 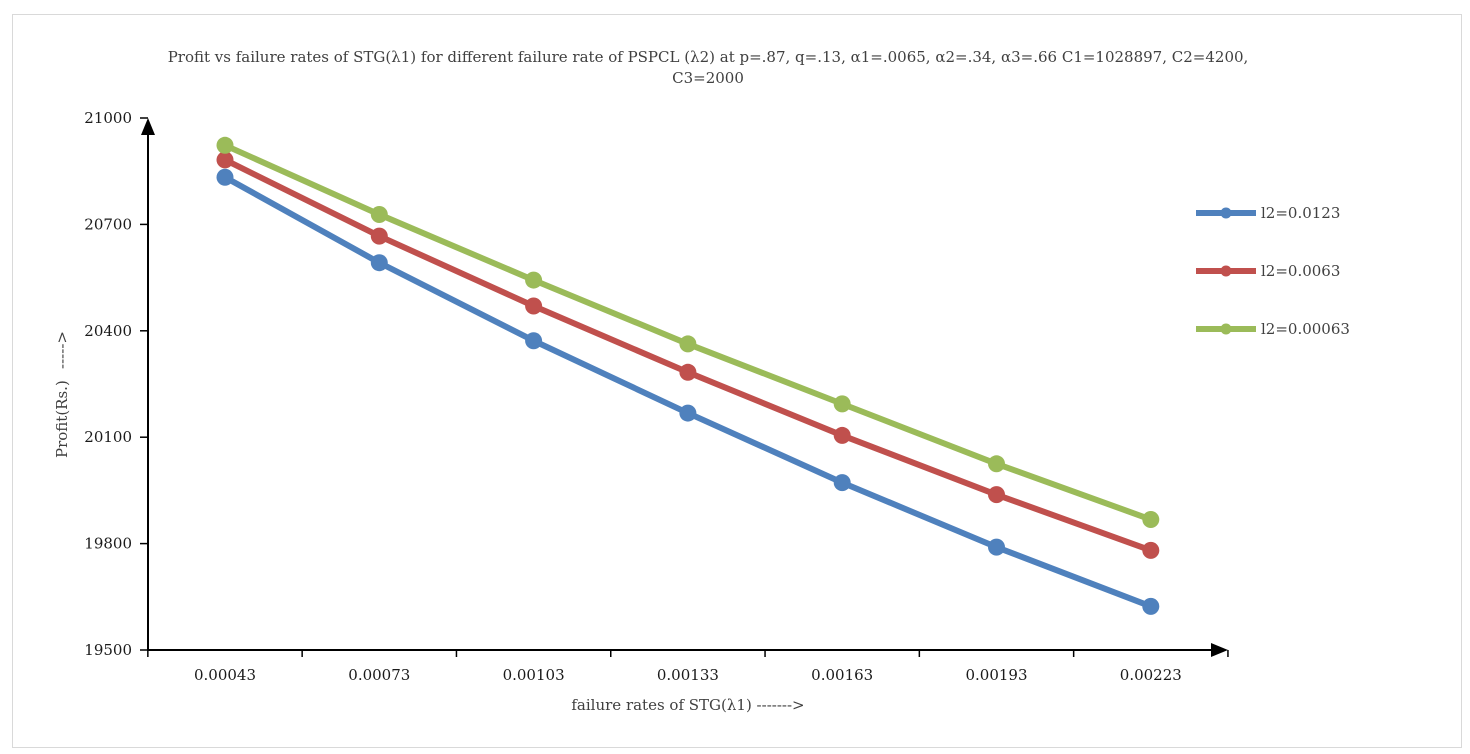 What do you see at coordinates (62, 350) in the screenshot?
I see `y-axis-label-arrow: ----->` at bounding box center [62, 350].